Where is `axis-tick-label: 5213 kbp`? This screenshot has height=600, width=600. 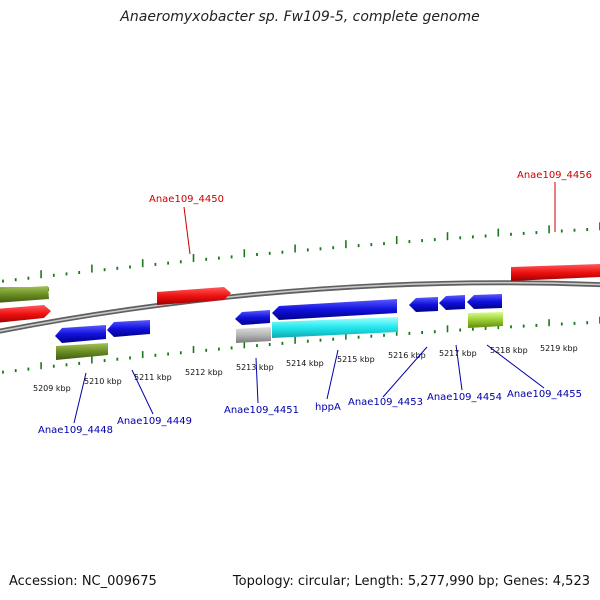 axis-tick-label: 5213 kbp is located at coordinates (255, 367).